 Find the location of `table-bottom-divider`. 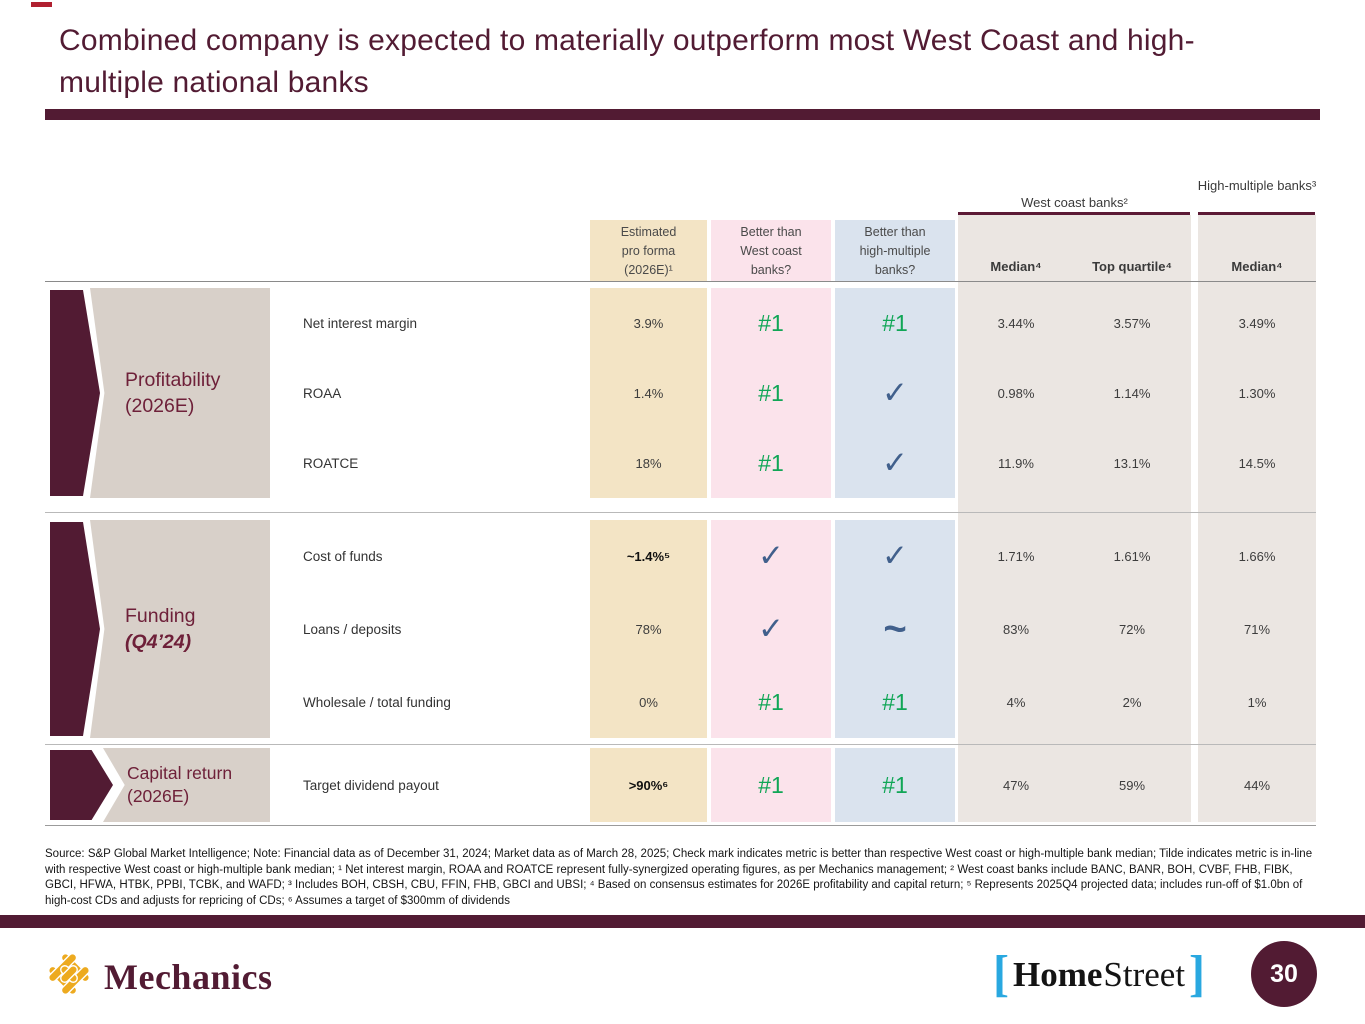

table-bottom-divider is located at coordinates (680, 825).